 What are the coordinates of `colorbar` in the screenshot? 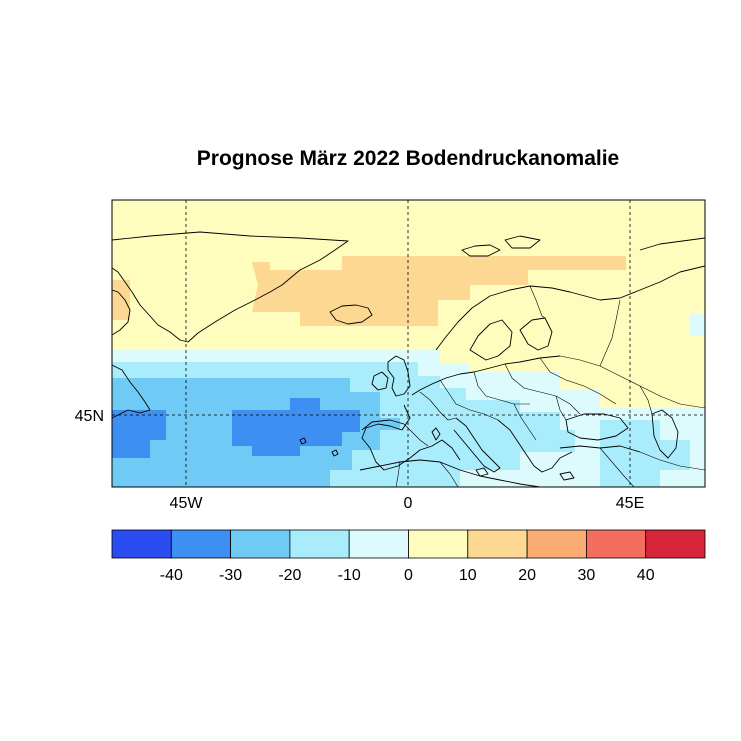 It's located at (408, 544).